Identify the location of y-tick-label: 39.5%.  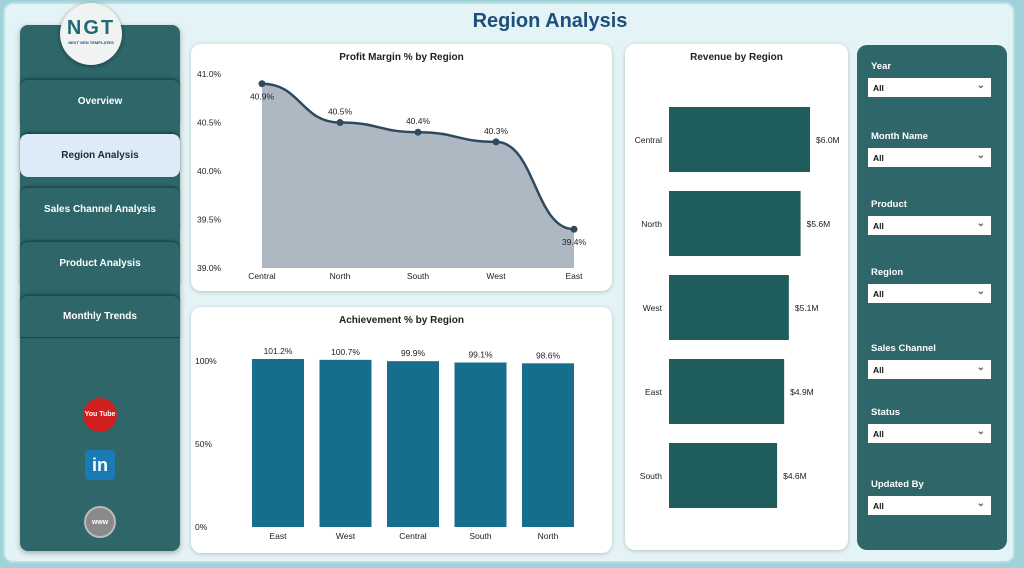
(209, 220).